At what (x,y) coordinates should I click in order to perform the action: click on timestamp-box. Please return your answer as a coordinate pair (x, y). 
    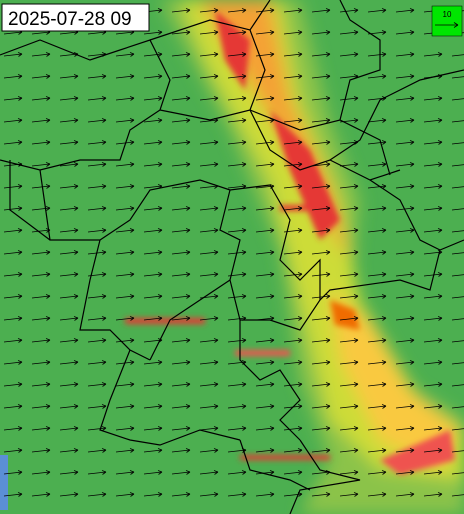
    Looking at the image, I should click on (75, 17).